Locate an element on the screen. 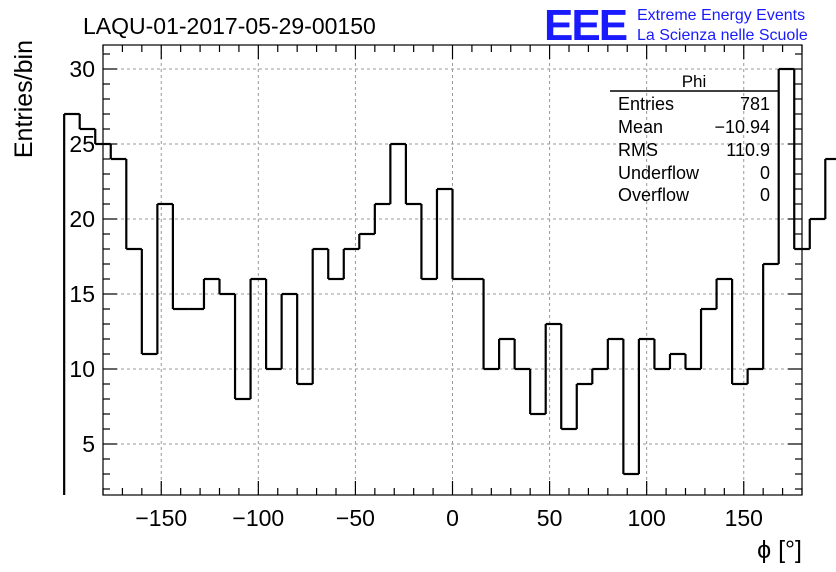 The width and height of the screenshot is (836, 572). y-tick-label: 5 is located at coordinates (88, 444).